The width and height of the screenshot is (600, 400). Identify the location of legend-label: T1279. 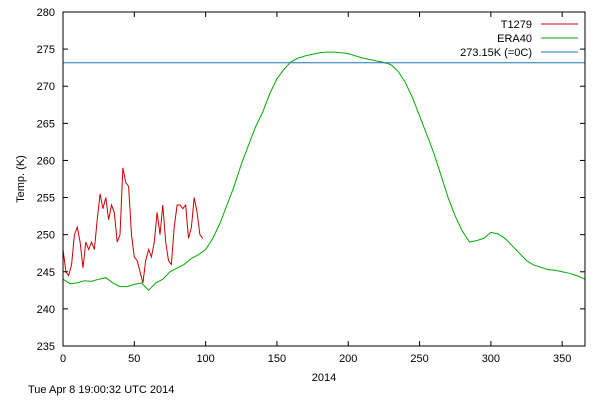
(516, 25).